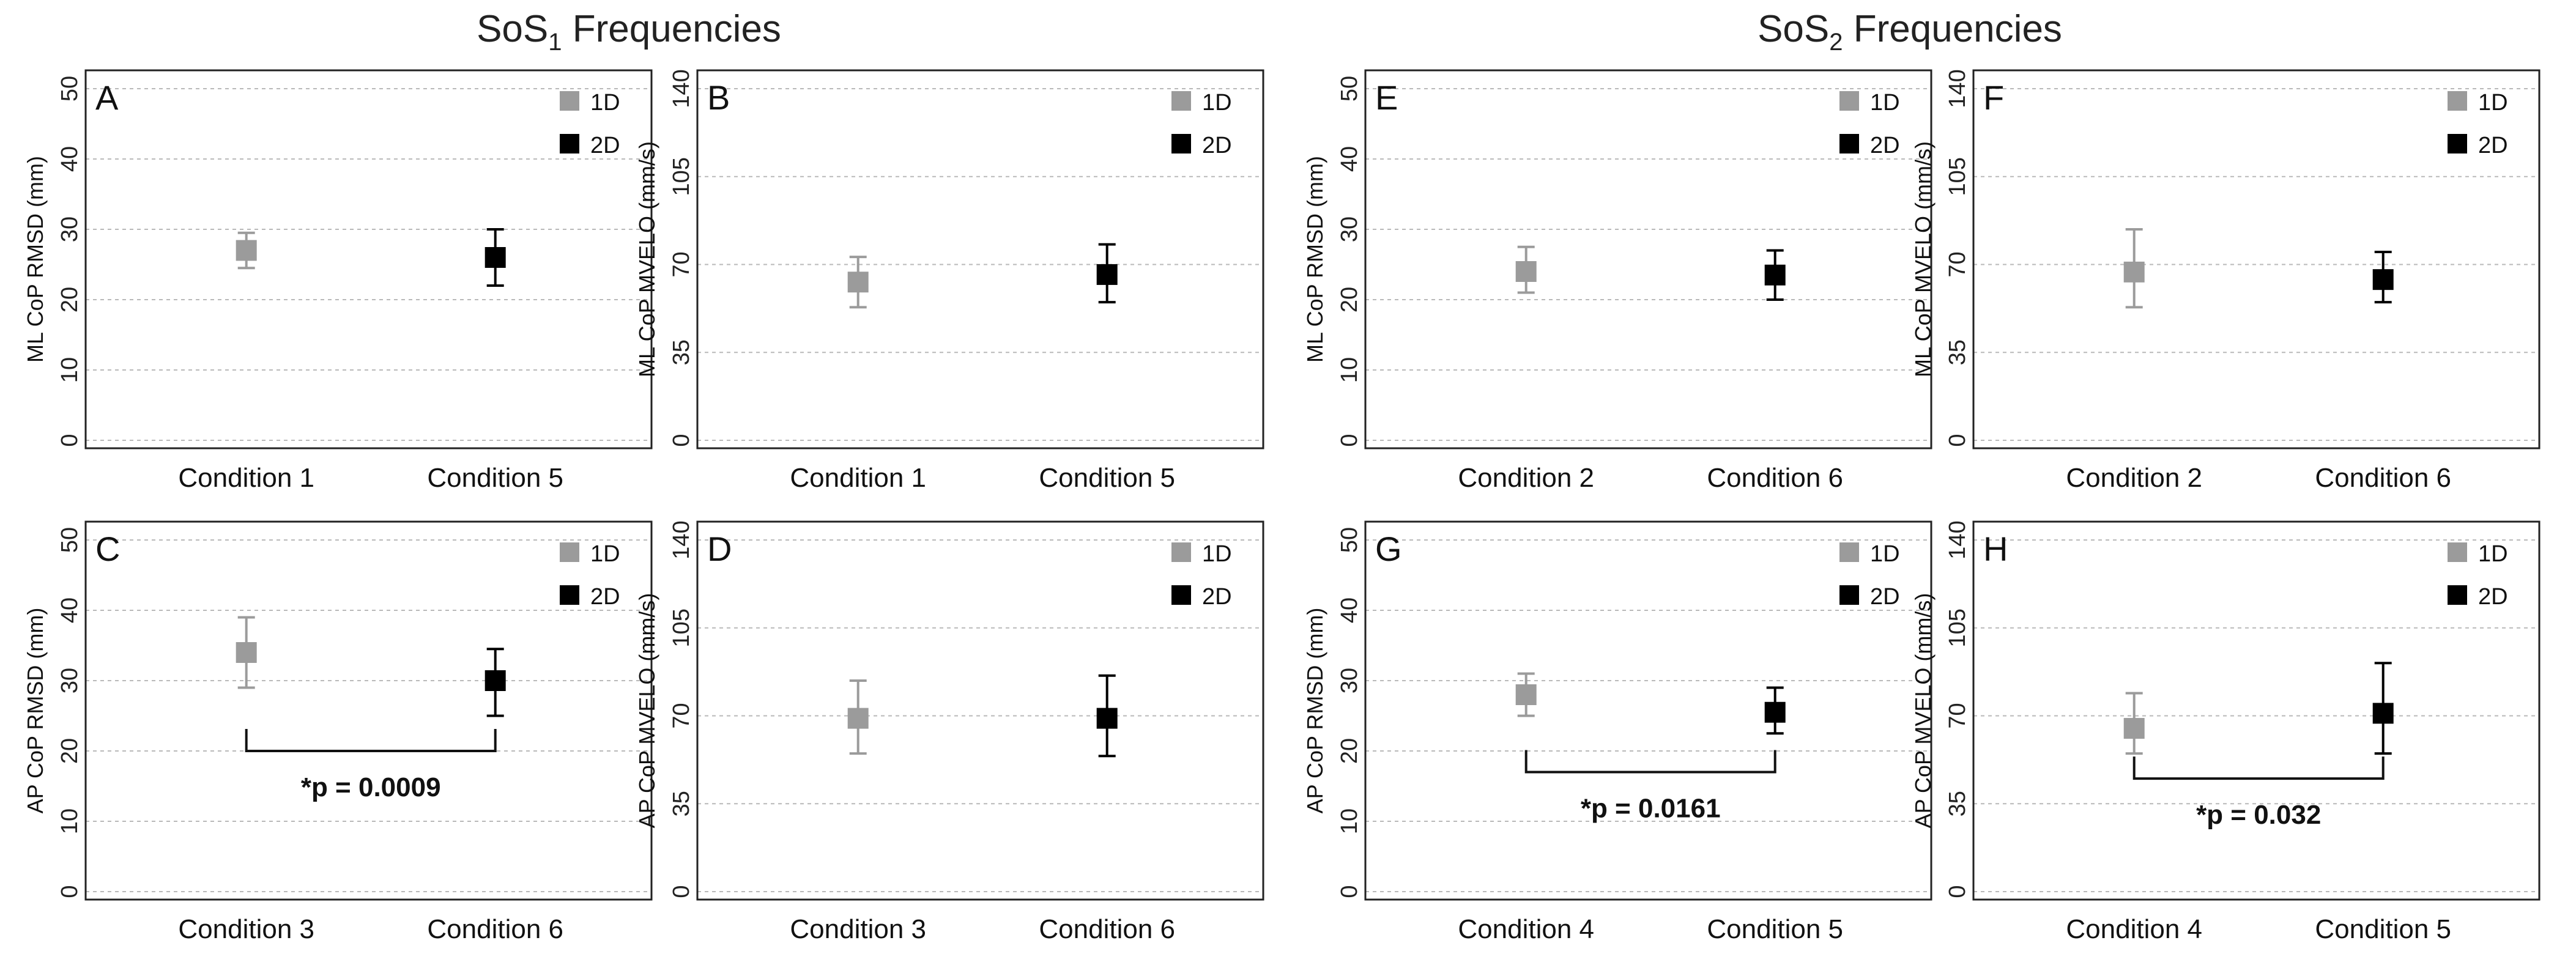 This screenshot has height=954, width=2576. I want to click on group-title-sub: 2, so click(1836, 43).